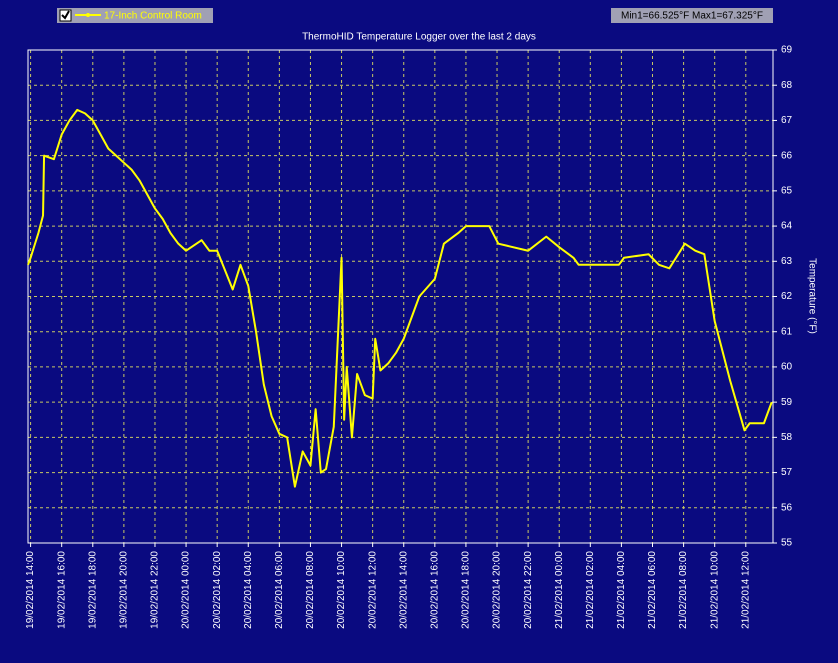 The width and height of the screenshot is (838, 663). Describe the element at coordinates (787, 331) in the screenshot. I see `y-tick-label: 61` at that location.